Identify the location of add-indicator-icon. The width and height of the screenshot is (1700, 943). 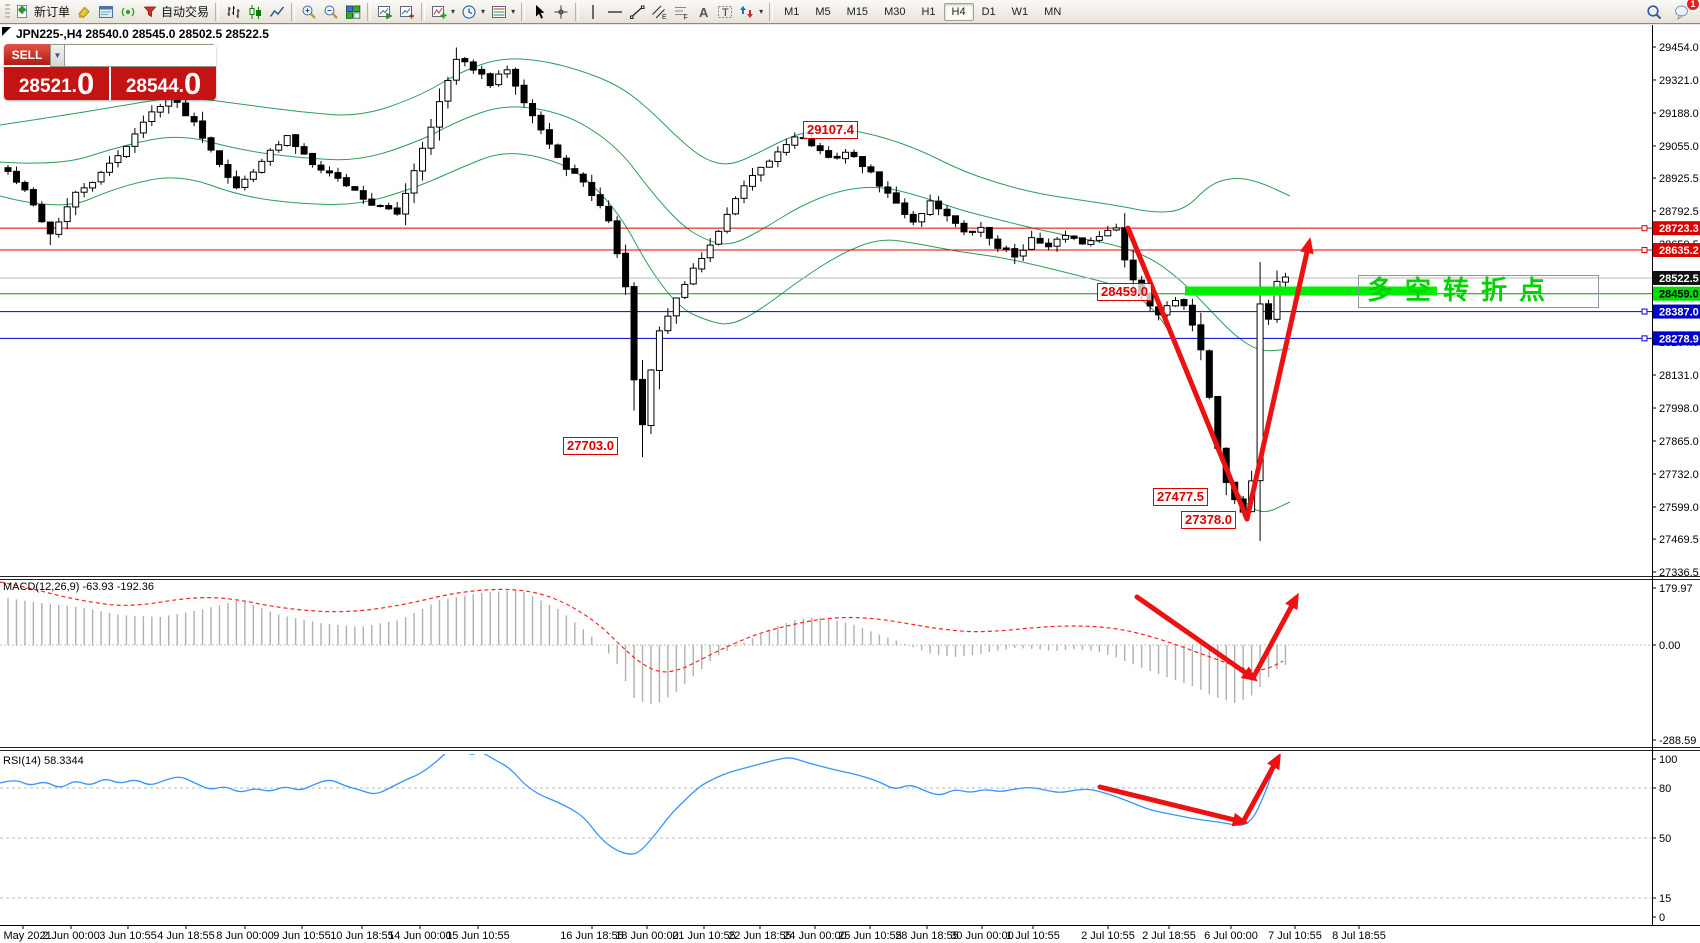
(439, 11).